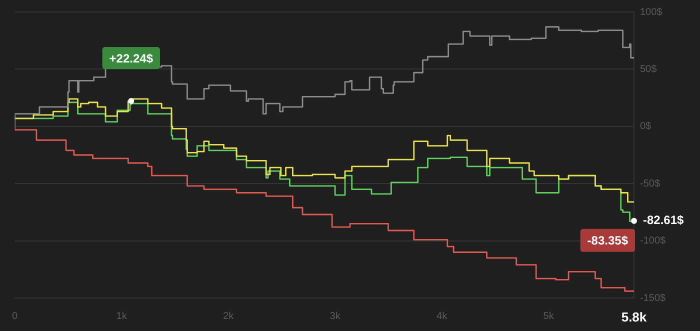 The image size is (700, 331). Describe the element at coordinates (15, 316) in the screenshot. I see `x-tick-label: 0` at that location.